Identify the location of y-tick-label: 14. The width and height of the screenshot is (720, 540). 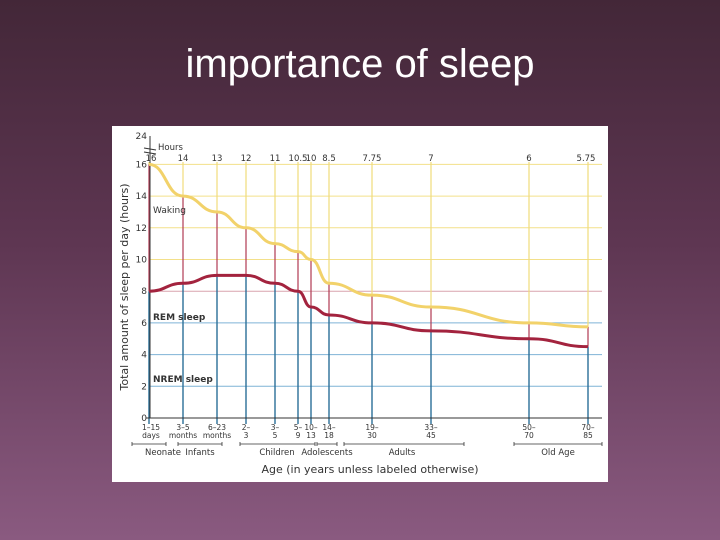
(142, 197).